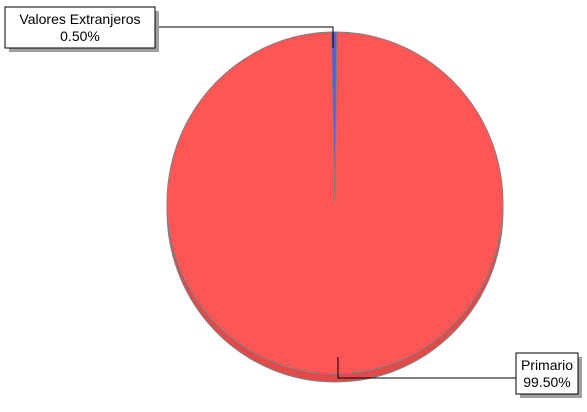  Describe the element at coordinates (426, 368) in the screenshot. I see `callout-primario-leader-line` at that location.